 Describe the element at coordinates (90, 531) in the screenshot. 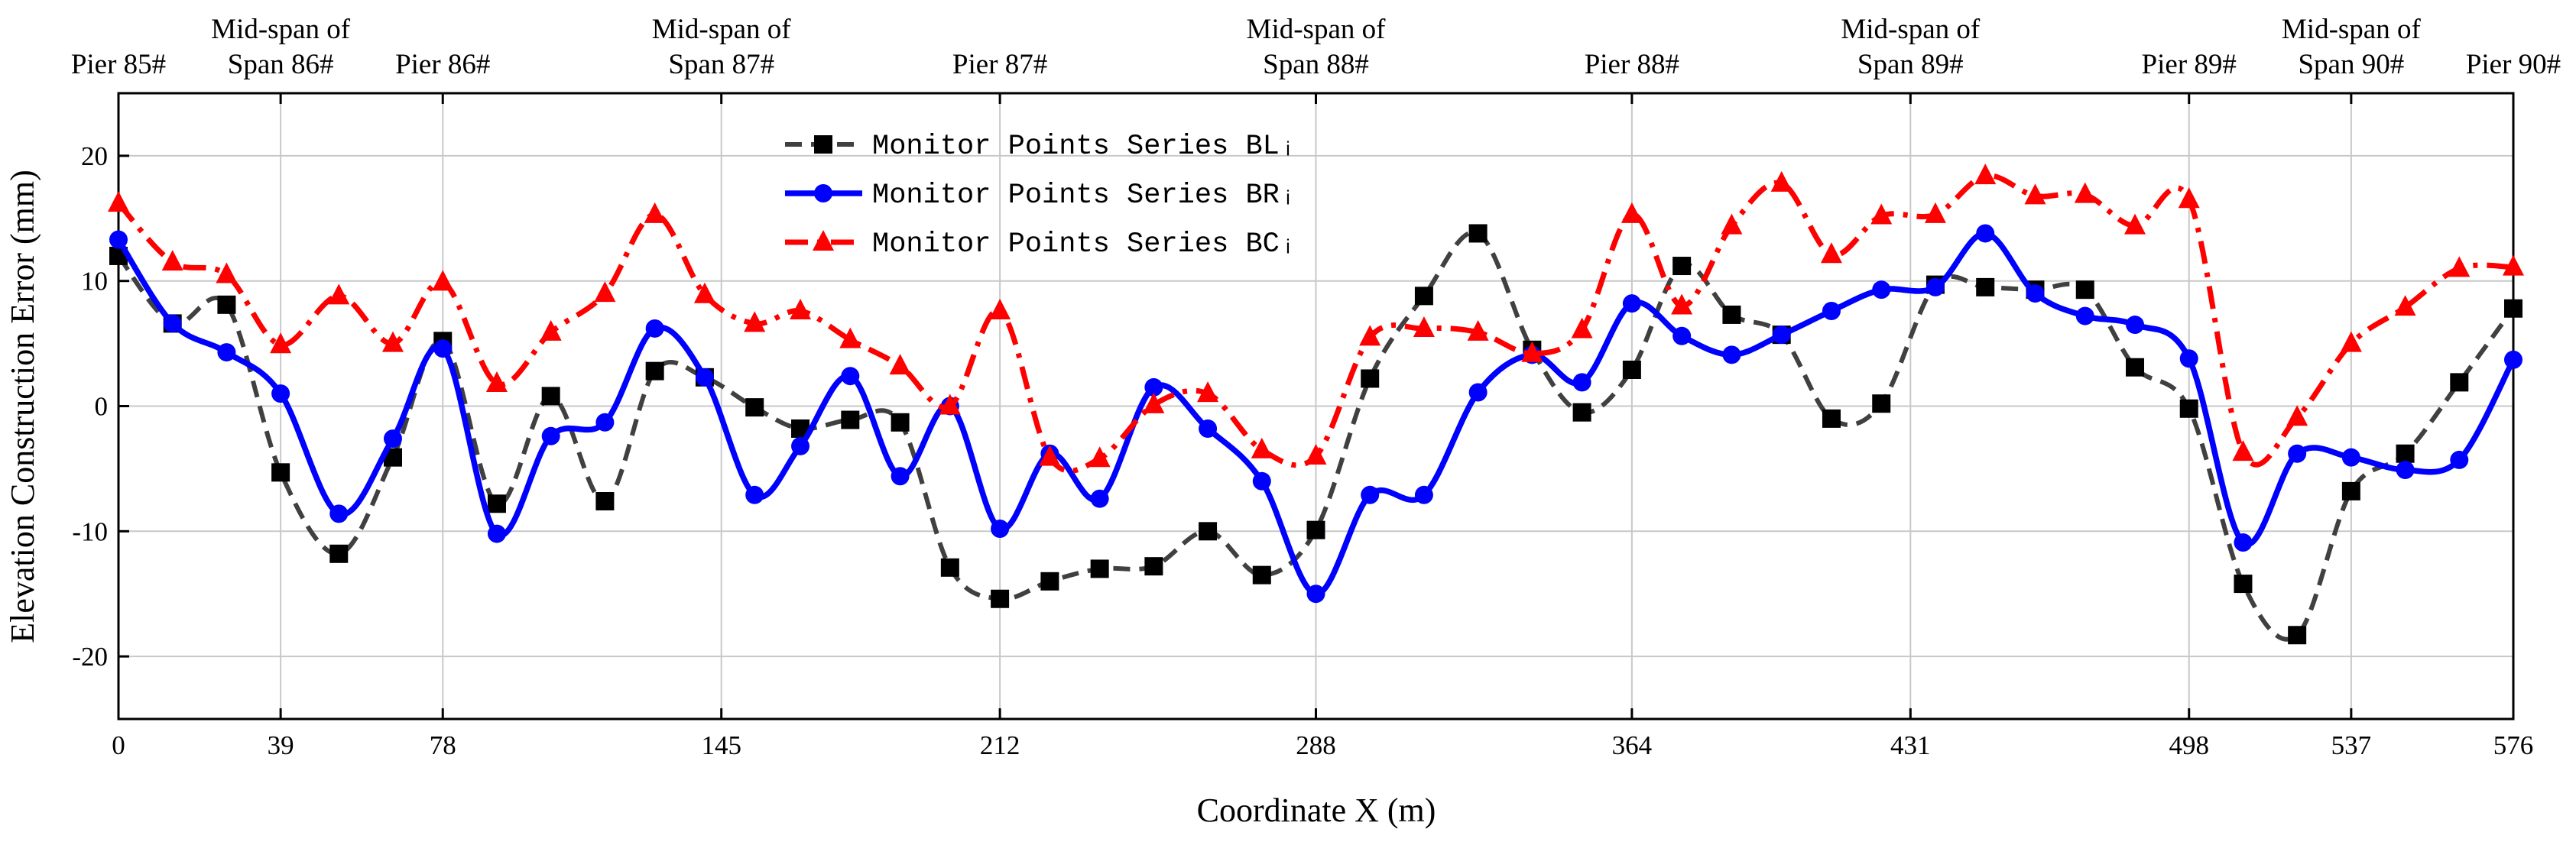

I see `y-tick-label: -10` at that location.